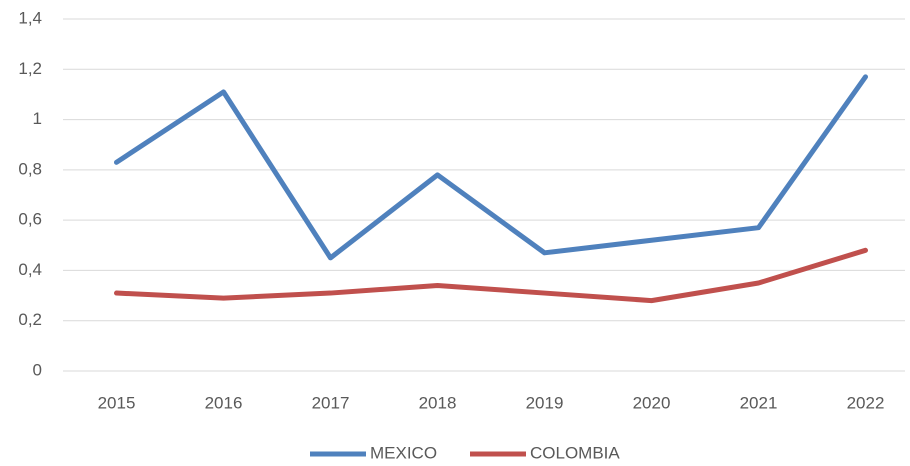  I want to click on y-tick-label: 0,2, so click(30, 319).